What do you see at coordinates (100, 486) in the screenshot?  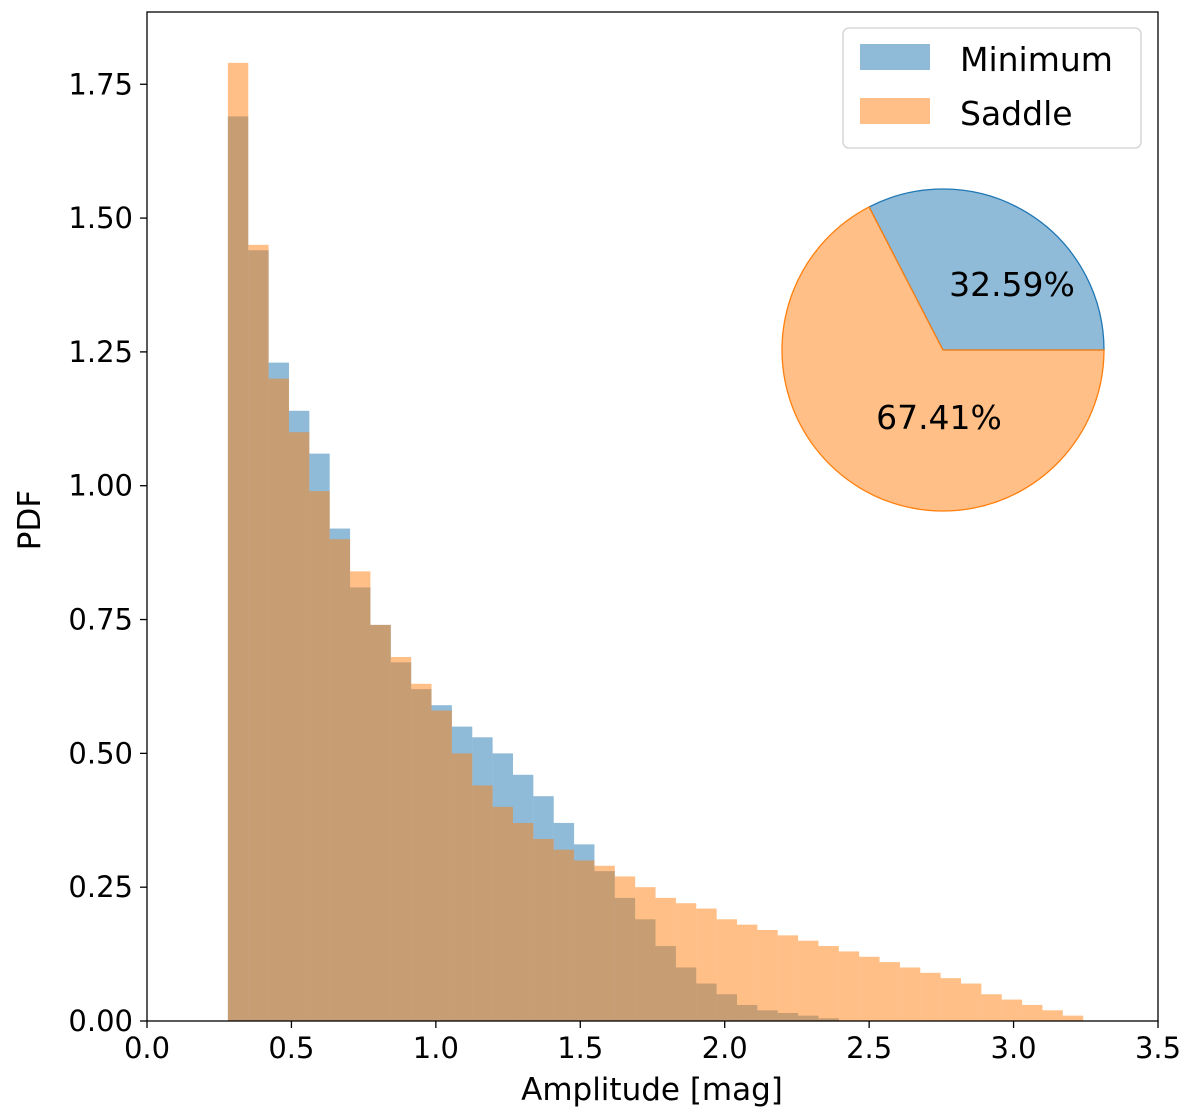 I see `y-tick-label: 1.00` at bounding box center [100, 486].